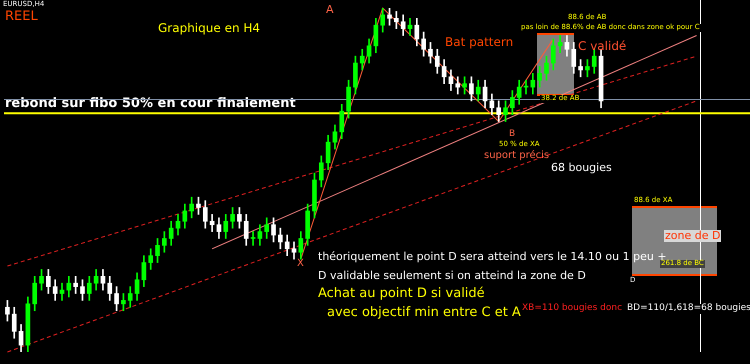 The width and height of the screenshot is (750, 364). I want to click on annotation: avec objectif min entre C et A, so click(424, 312).